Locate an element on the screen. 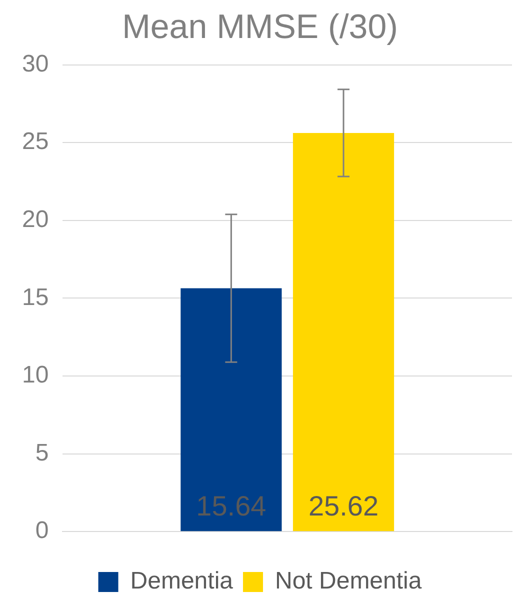 The height and width of the screenshot is (612, 524). chart-title: Mean MMSE (/30) is located at coordinates (260, 27).